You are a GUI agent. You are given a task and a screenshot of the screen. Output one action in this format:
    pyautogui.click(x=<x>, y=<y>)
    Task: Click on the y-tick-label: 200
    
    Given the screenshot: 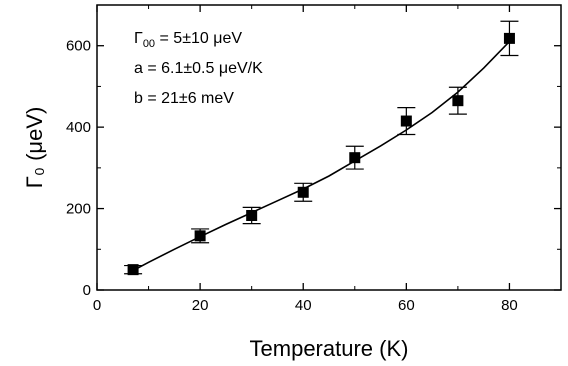 What is the action you would take?
    pyautogui.click(x=78, y=209)
    